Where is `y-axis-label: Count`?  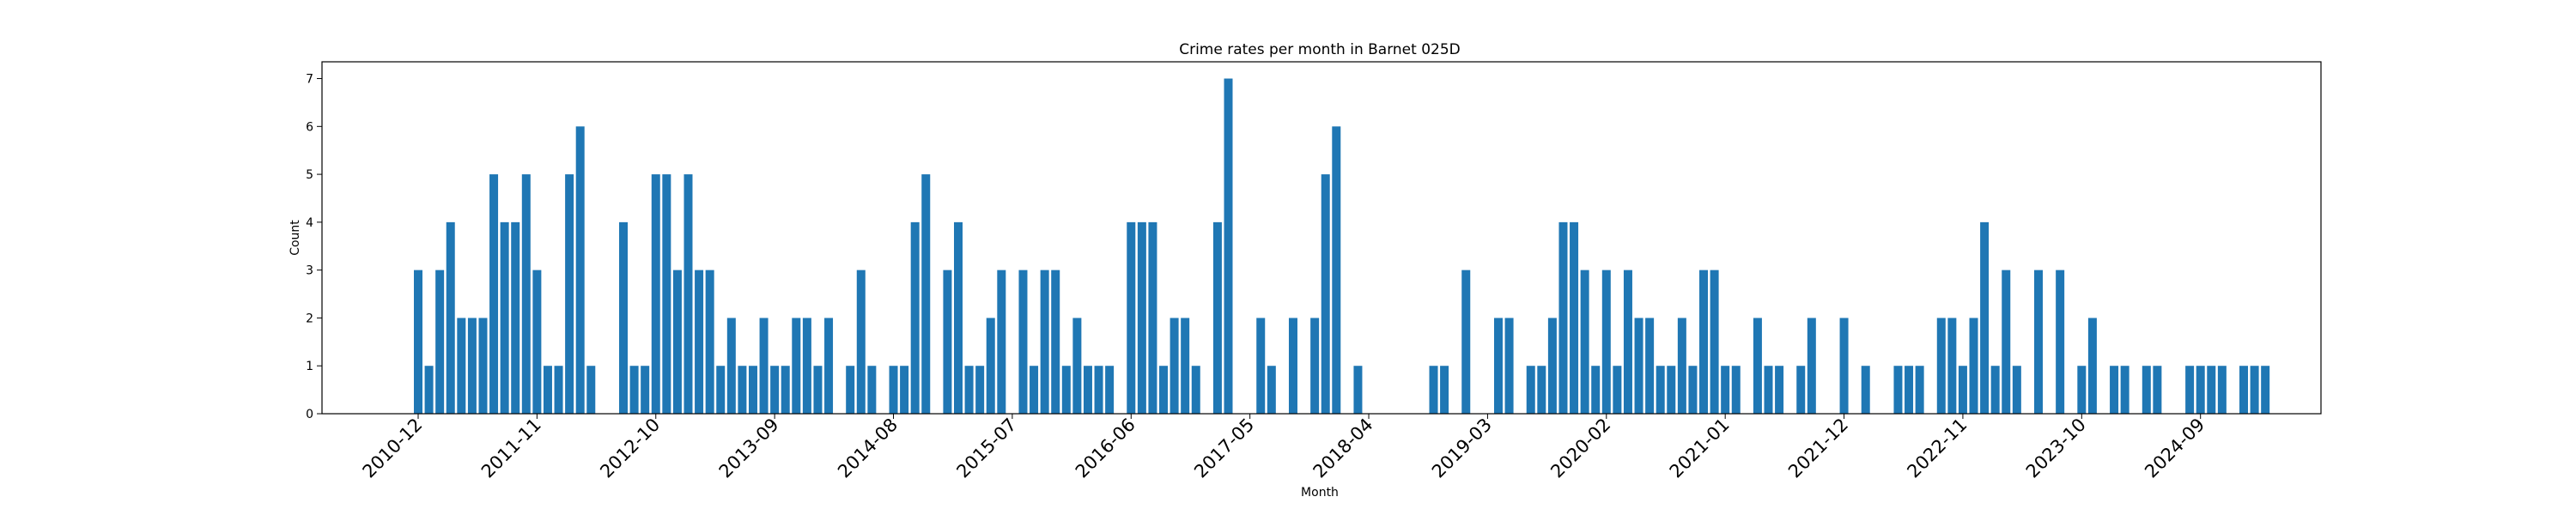
y-axis-label: Count is located at coordinates (295, 238).